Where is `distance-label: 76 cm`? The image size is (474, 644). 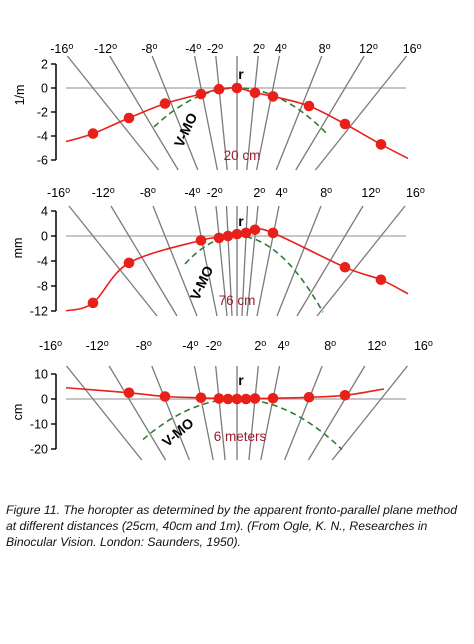 distance-label: 76 cm is located at coordinates (237, 300).